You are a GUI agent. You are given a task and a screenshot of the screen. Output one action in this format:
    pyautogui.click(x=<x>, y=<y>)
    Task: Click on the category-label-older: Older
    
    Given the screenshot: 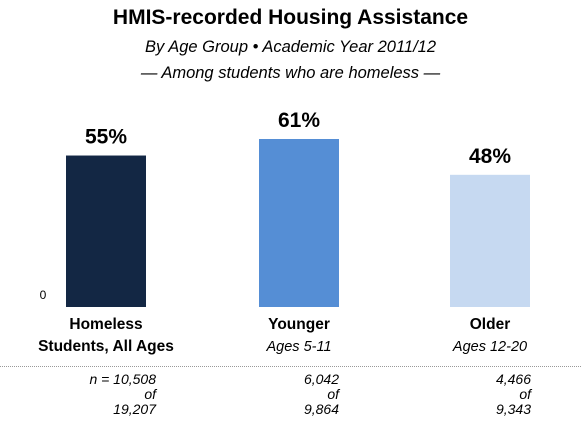 What is the action you would take?
    pyautogui.click(x=490, y=324)
    